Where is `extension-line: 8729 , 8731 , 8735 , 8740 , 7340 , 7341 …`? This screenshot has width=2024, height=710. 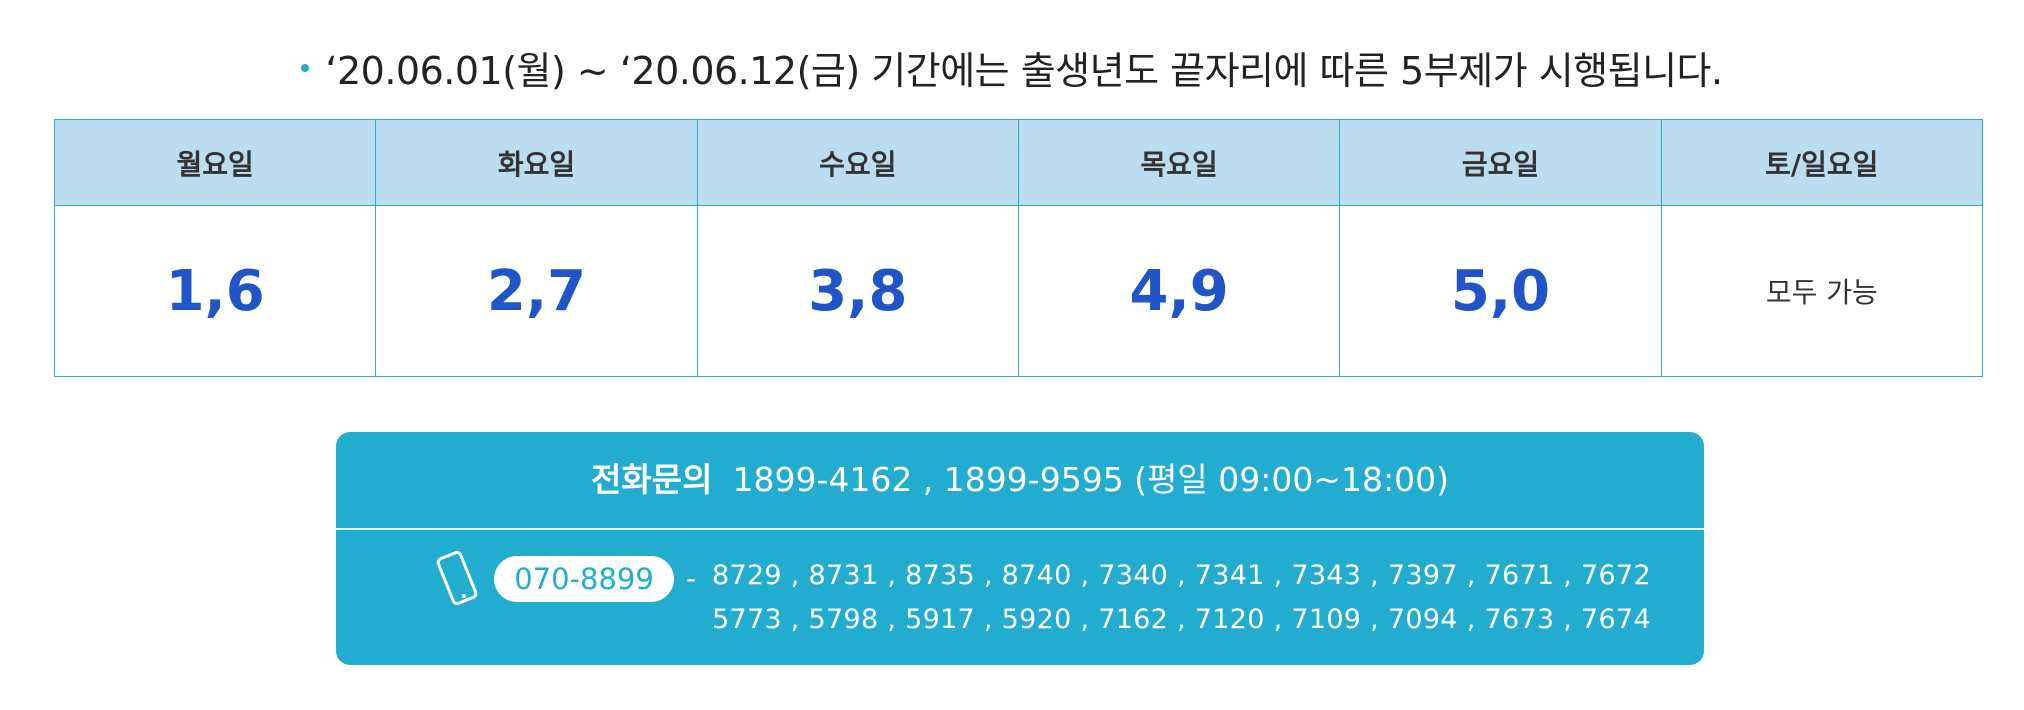
extension-line: 8729 , 8731 , 8735 , 8740 , 7340 , 7341 … is located at coordinates (1181, 575).